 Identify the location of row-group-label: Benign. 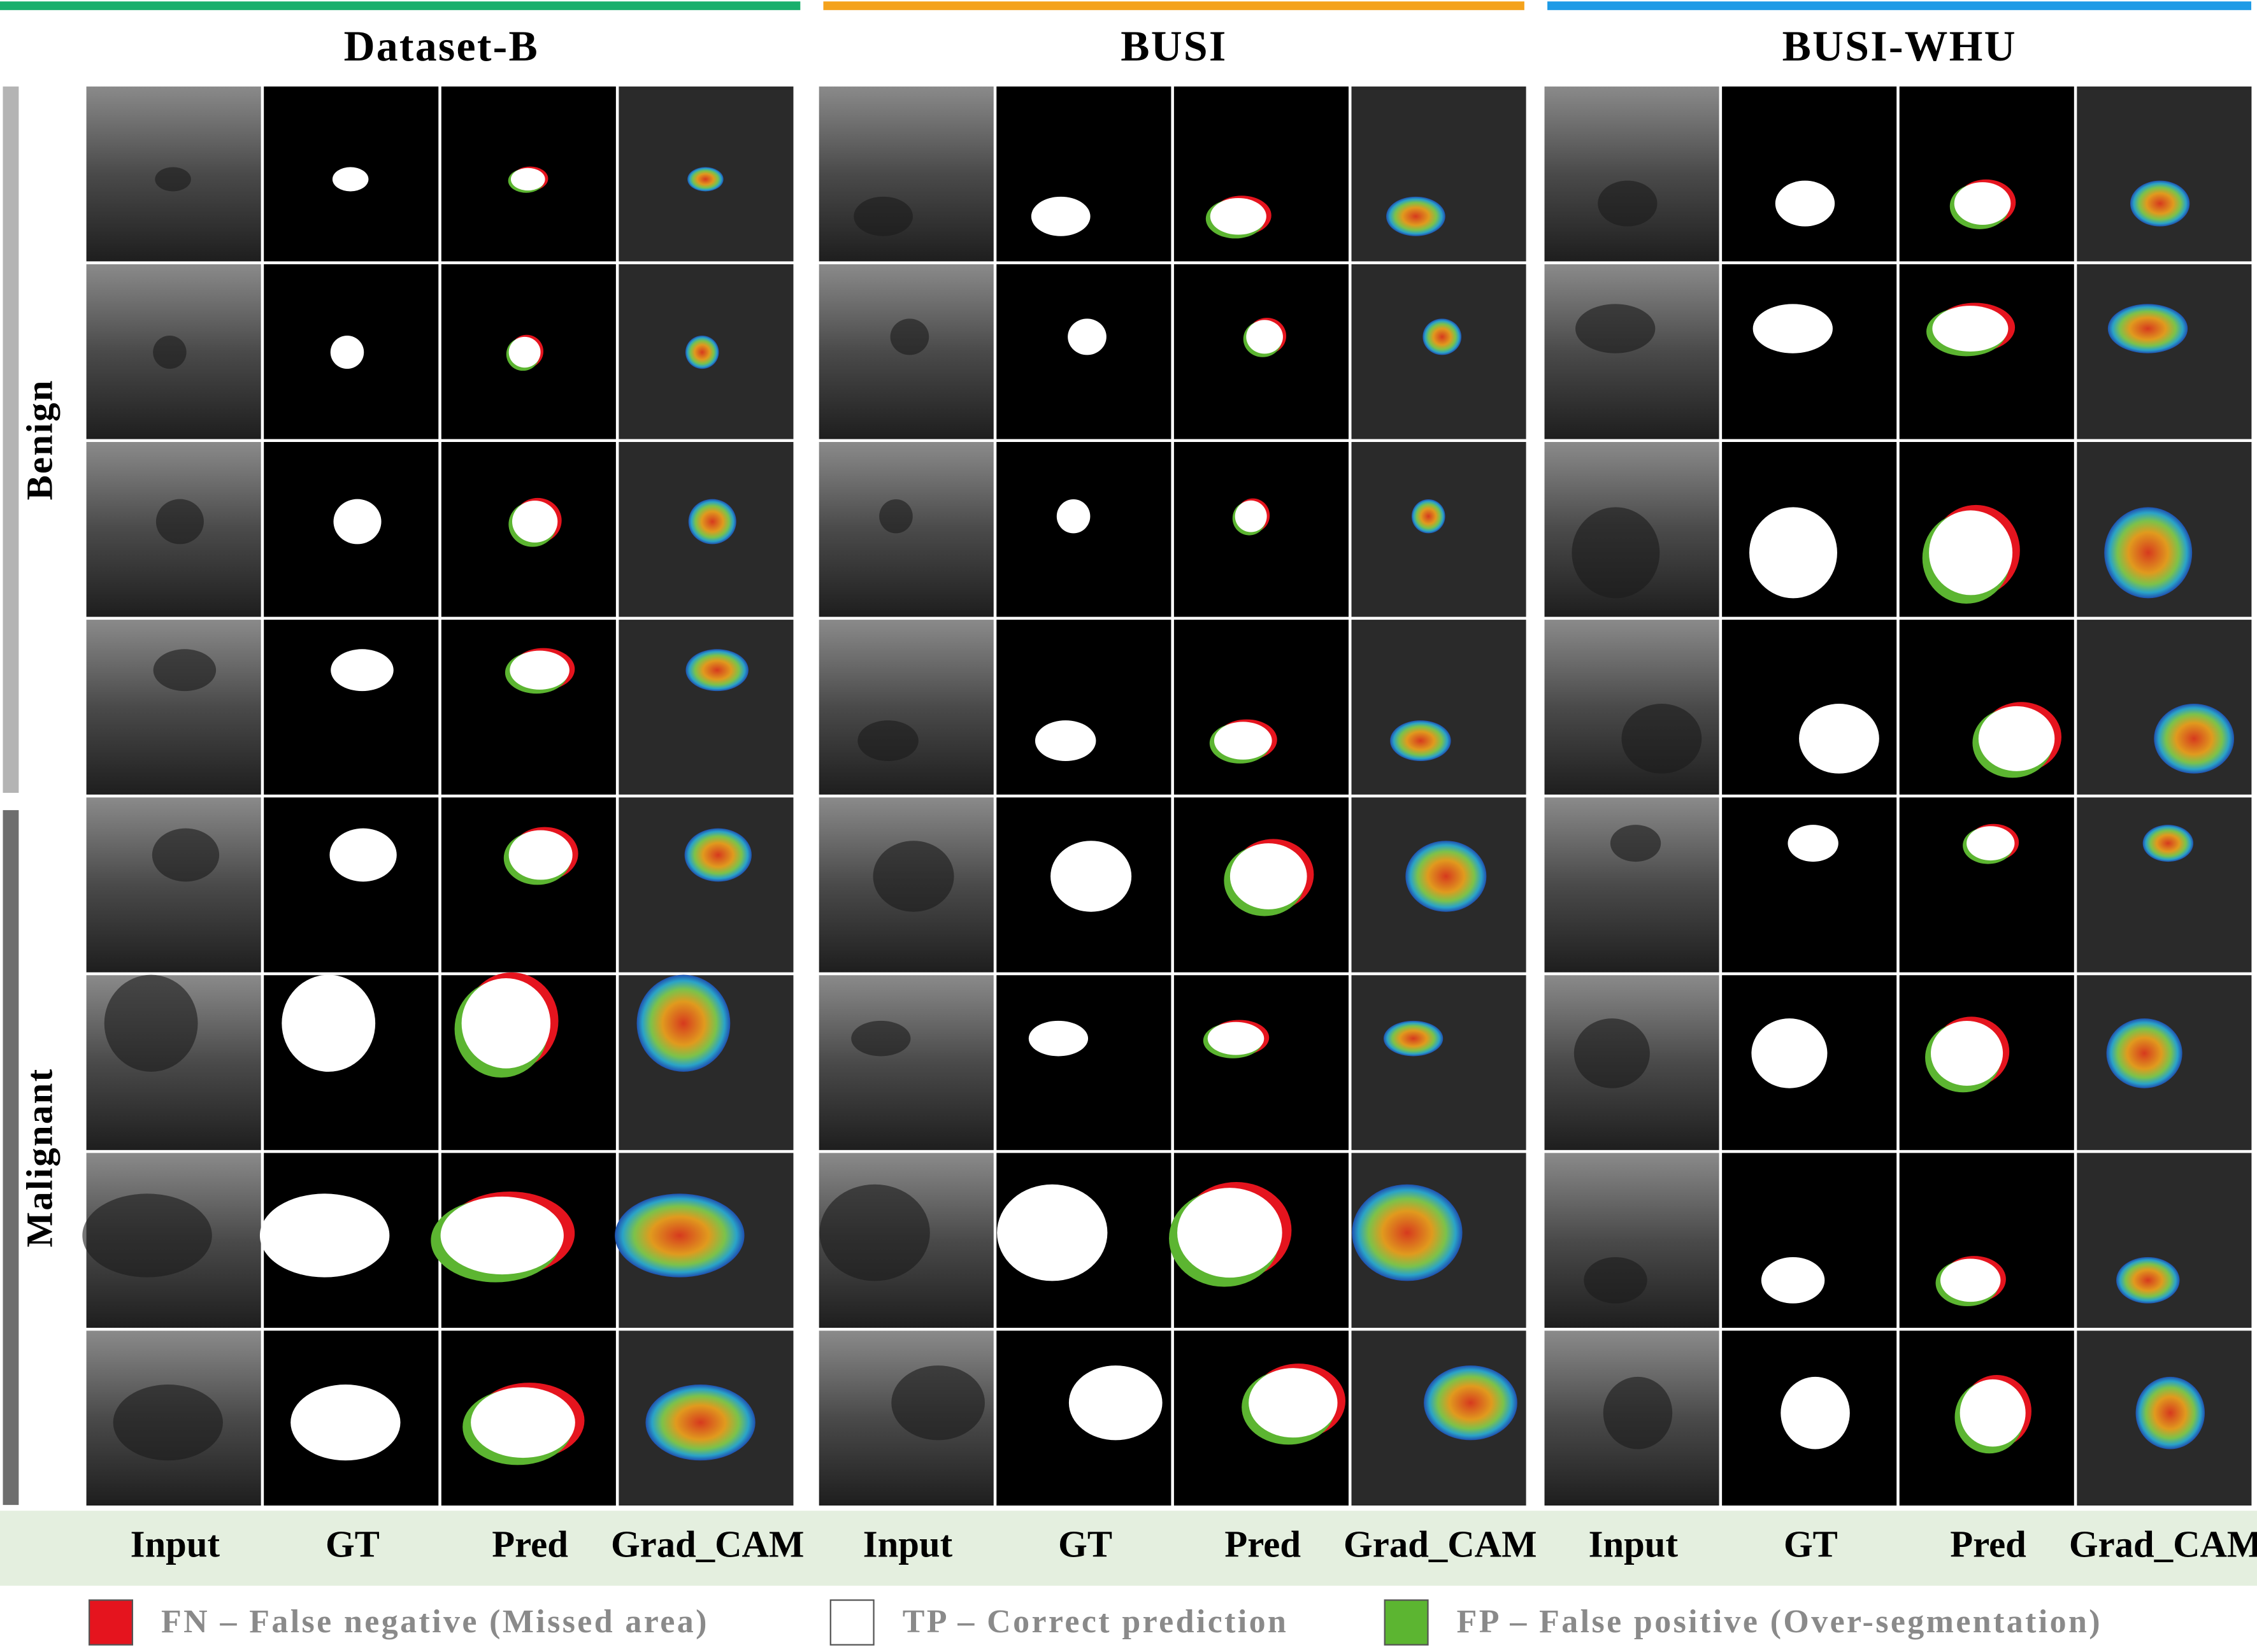
(39, 440).